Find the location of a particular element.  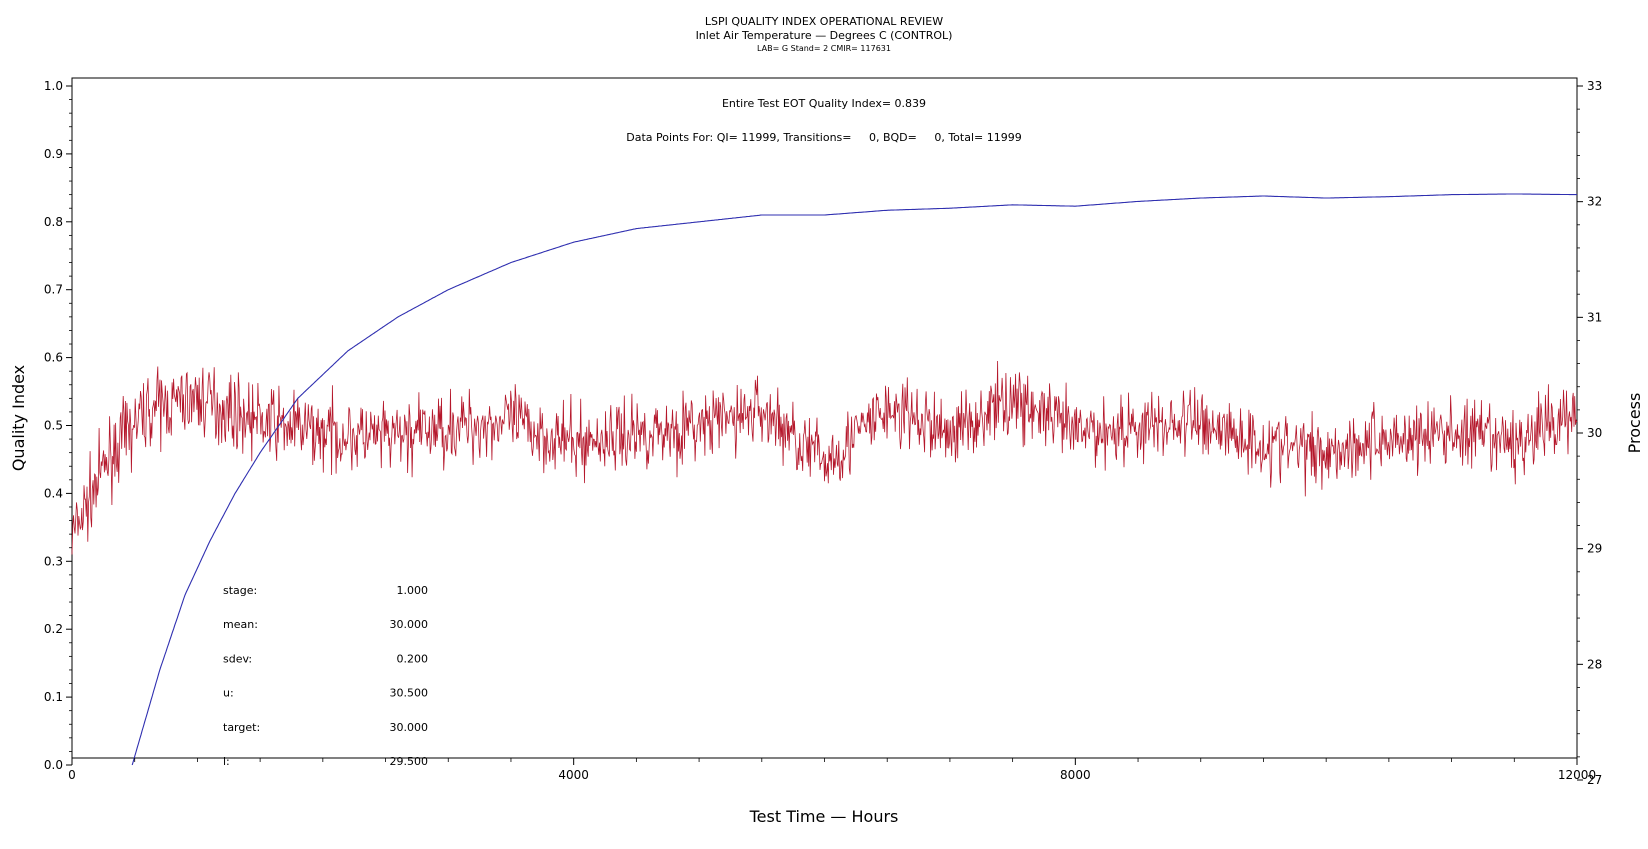

stats-value: 29.500 is located at coordinates (409, 761).